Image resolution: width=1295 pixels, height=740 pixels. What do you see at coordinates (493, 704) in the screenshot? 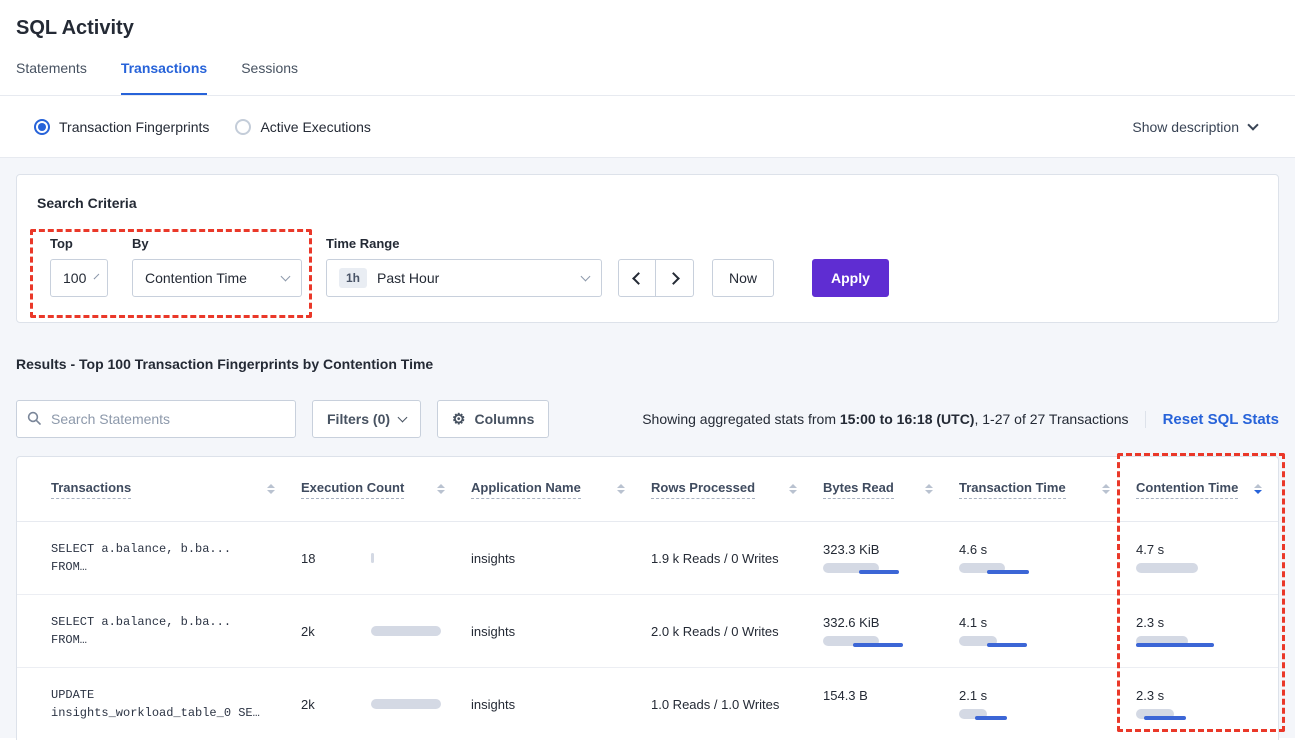
I see `application-name-cell: insights` at bounding box center [493, 704].